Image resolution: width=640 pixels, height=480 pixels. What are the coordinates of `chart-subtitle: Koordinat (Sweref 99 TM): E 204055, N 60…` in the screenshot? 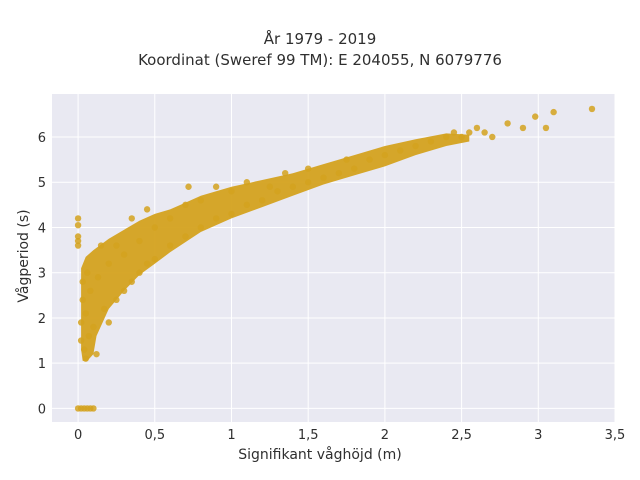 It's located at (320, 60).